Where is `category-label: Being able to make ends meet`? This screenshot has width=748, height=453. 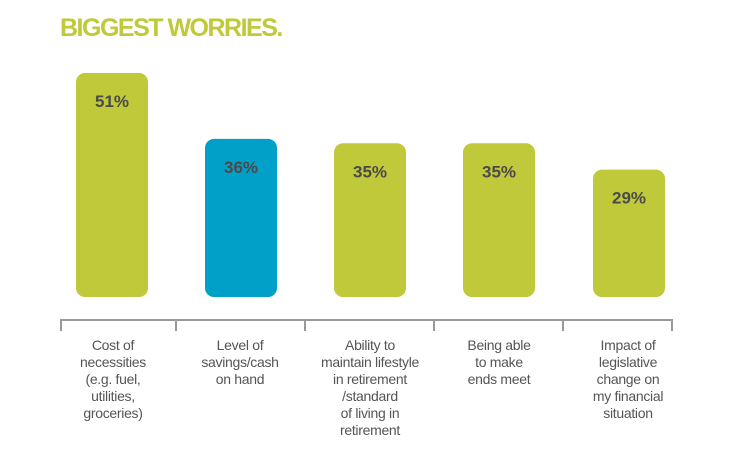 category-label: Being able to make ends meet is located at coordinates (499, 362).